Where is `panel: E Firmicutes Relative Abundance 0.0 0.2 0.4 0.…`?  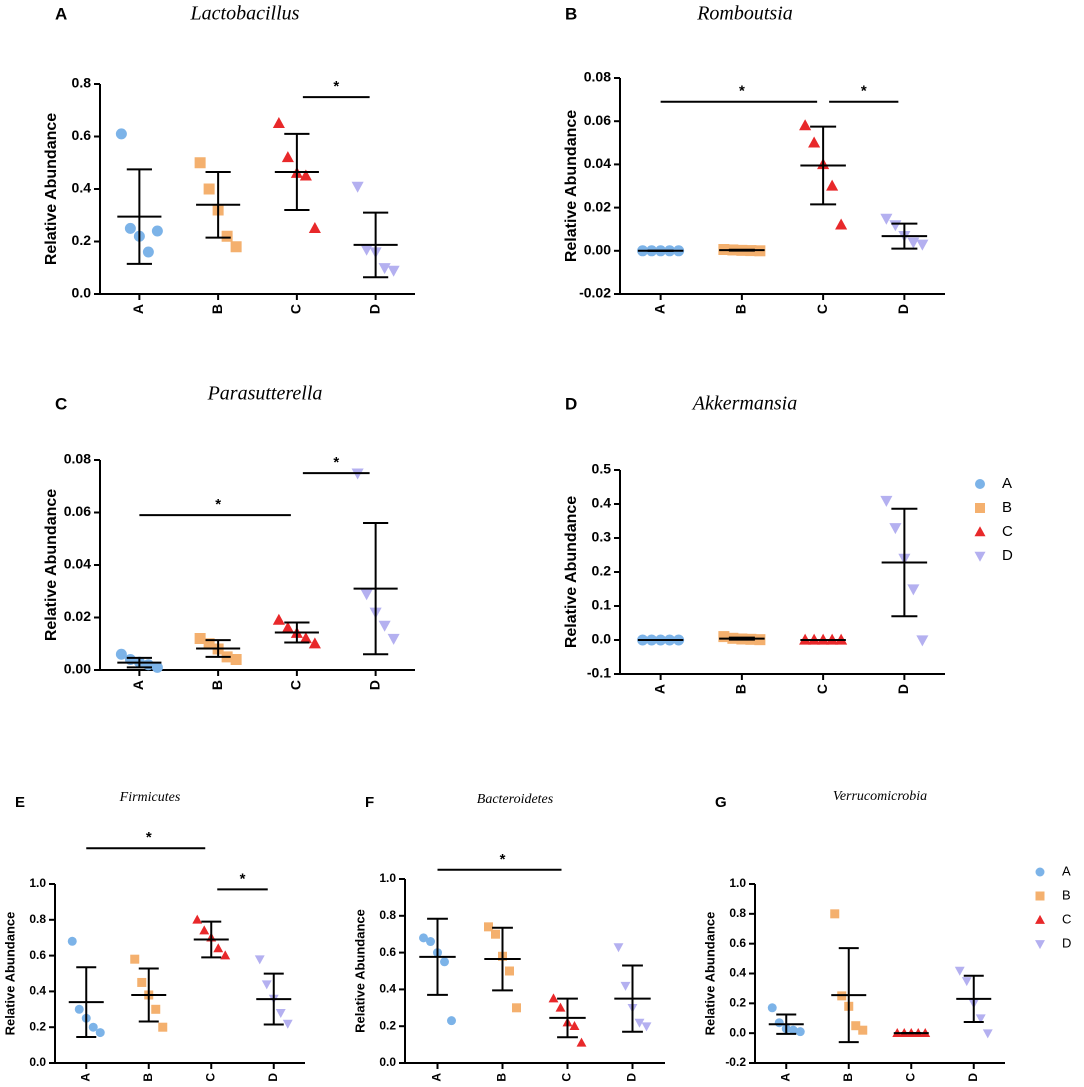
panel: E Firmicutes Relative Abundance 0.0 0.2 0.4 0.… is located at coordinates (153, 936).